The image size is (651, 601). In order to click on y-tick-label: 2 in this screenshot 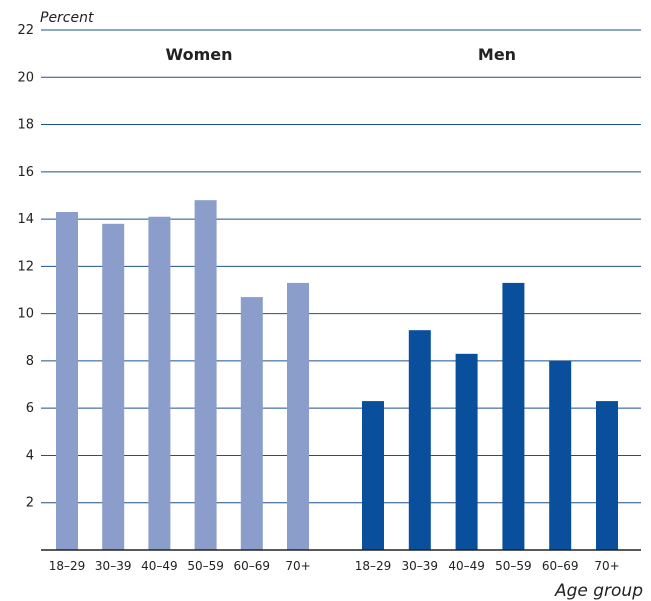, I will do `click(30, 503)`.